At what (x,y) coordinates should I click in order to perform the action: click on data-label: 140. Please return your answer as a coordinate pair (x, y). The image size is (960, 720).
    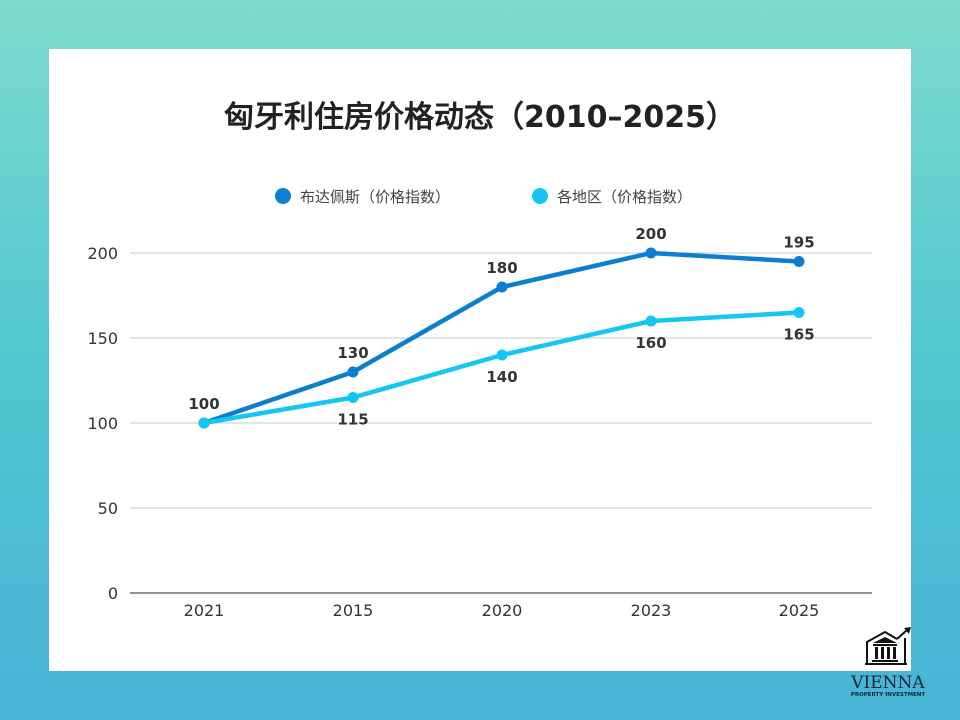
    Looking at the image, I should click on (501, 377).